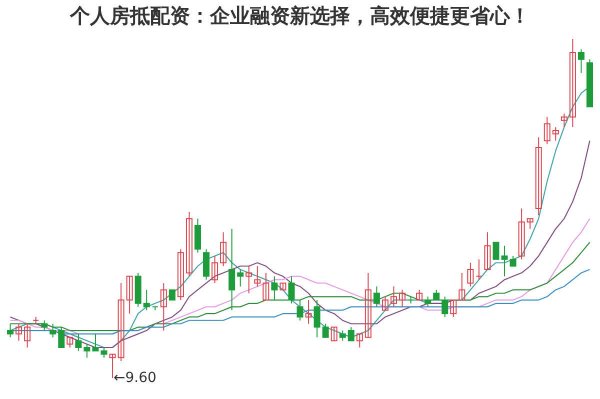 Image resolution: width=600 pixels, height=399 pixels. What do you see at coordinates (135, 378) in the screenshot?
I see `annotation: ←9.60` at bounding box center [135, 378].